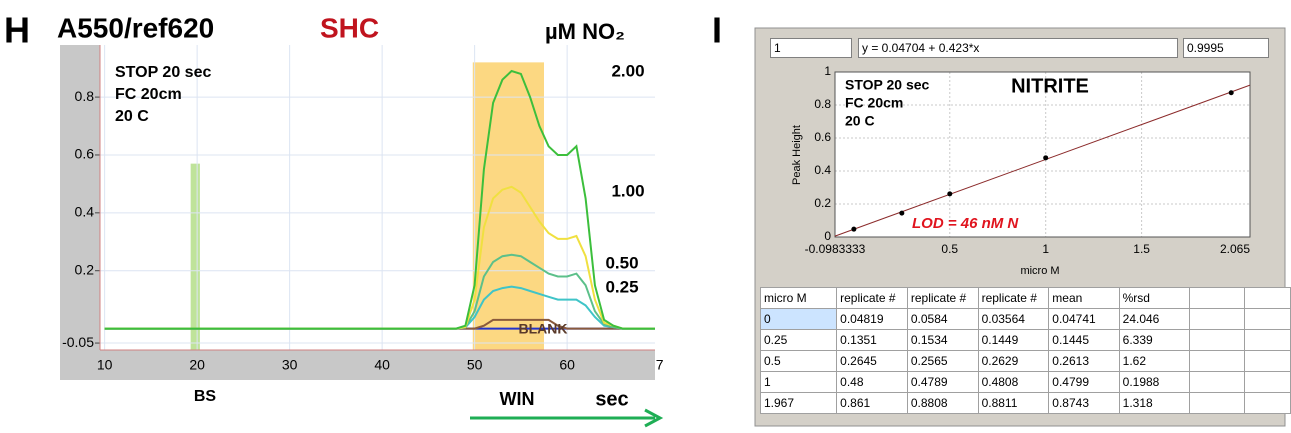 Image resolution: width=1291 pixels, height=433 pixels. I want to click on fit-line, so click(1042, 160).